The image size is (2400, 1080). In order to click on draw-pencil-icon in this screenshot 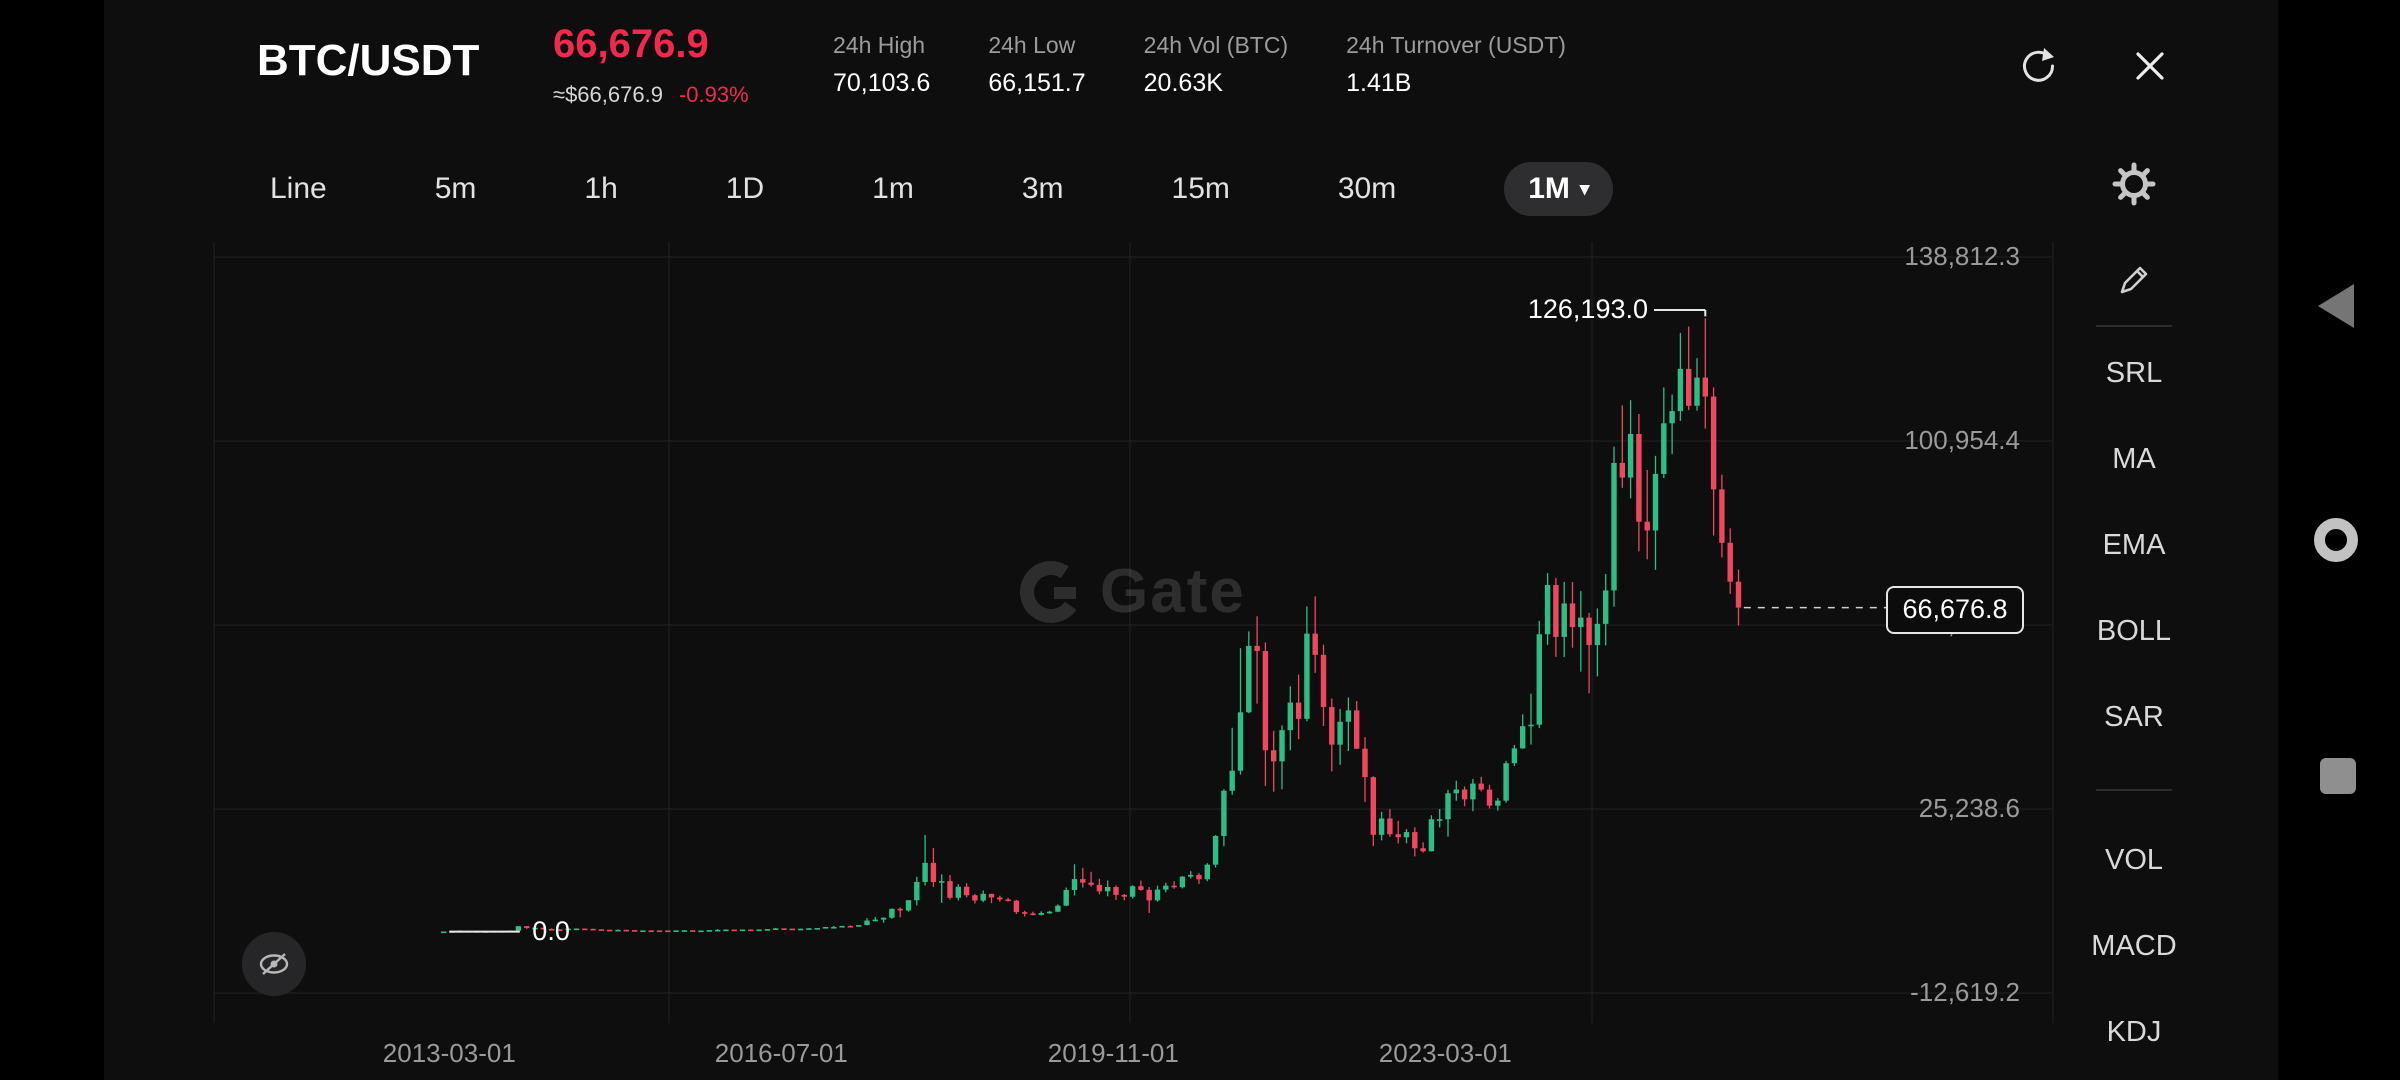, I will do `click(2134, 280)`.